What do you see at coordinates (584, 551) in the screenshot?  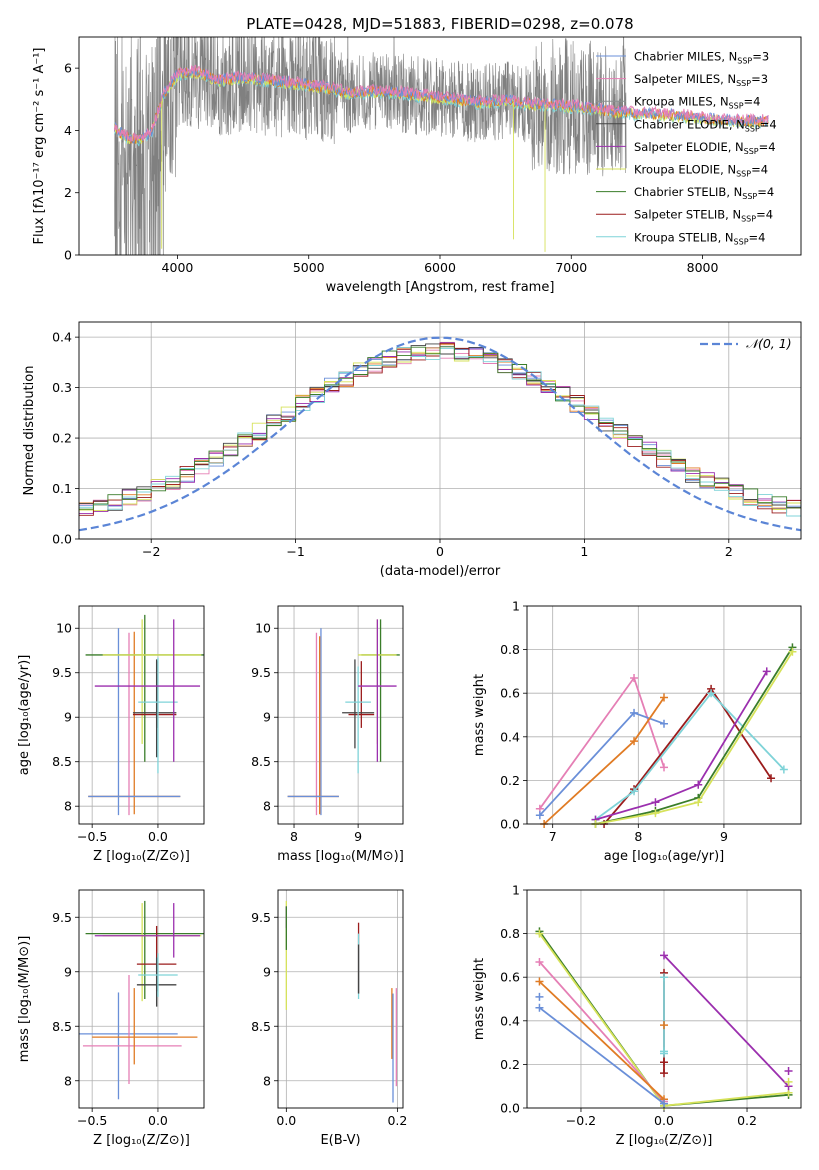 I see `x-tick-label: 1` at bounding box center [584, 551].